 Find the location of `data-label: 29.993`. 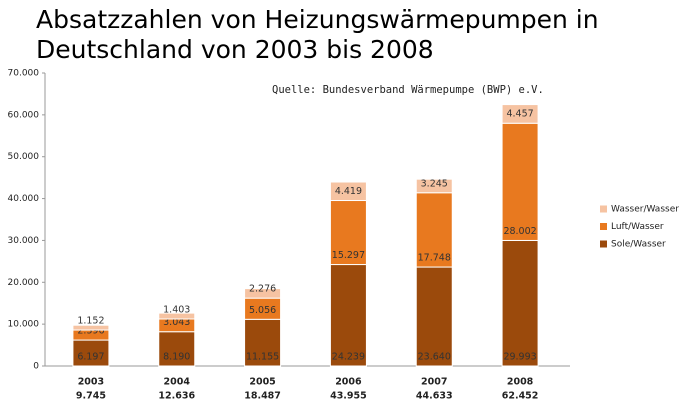

data-label: 29.993 is located at coordinates (519, 357).